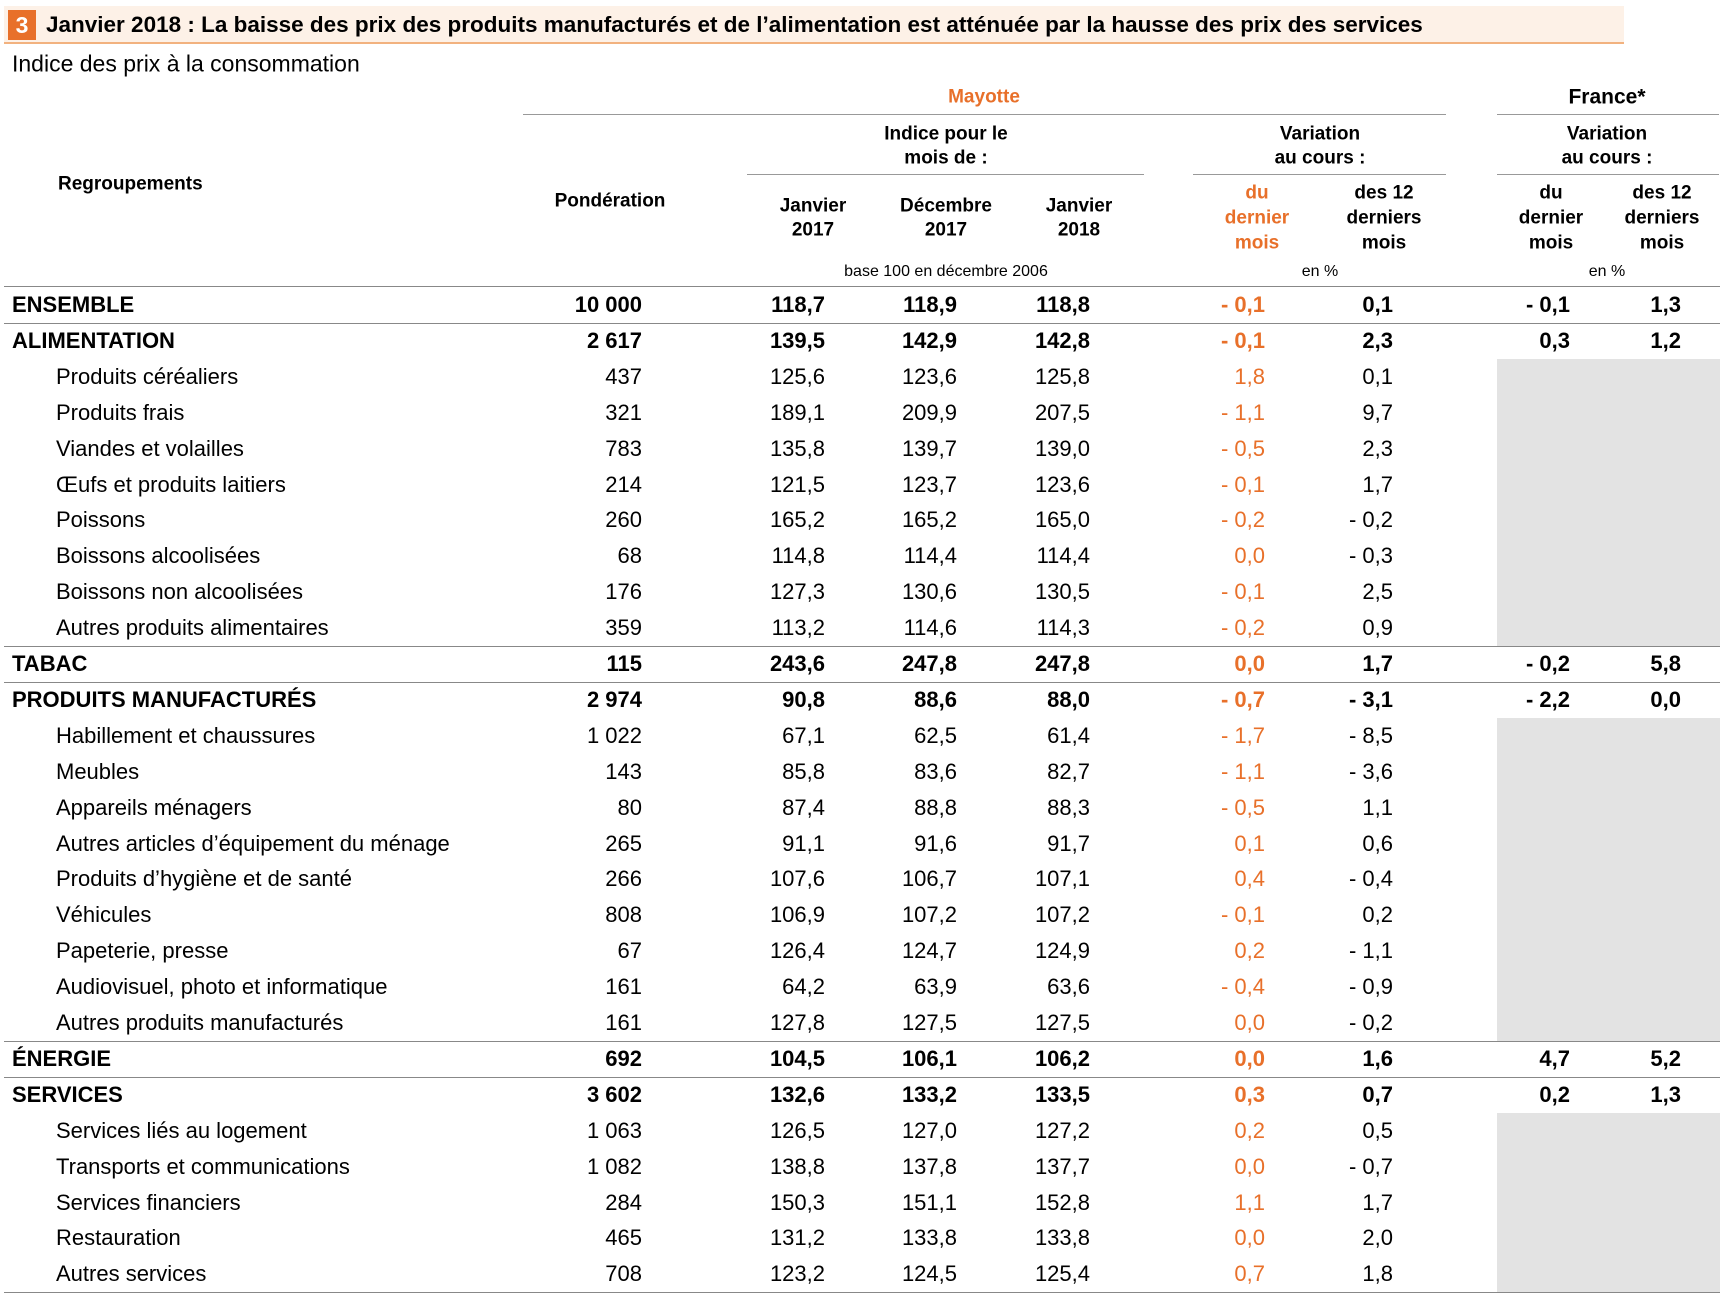 This screenshot has width=1732, height=1300. What do you see at coordinates (222, 987) in the screenshot?
I see `row-label: Audiovisuel, photo et informatique` at bounding box center [222, 987].